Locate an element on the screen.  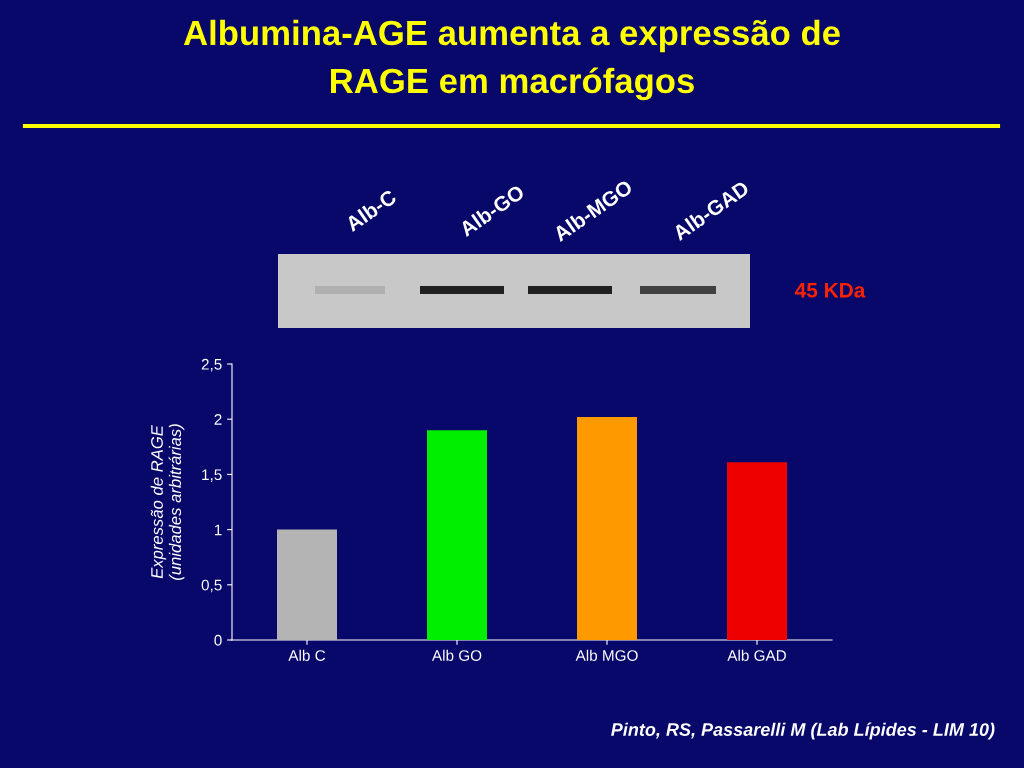
y-tick-label: 0,5 is located at coordinates (211, 586).